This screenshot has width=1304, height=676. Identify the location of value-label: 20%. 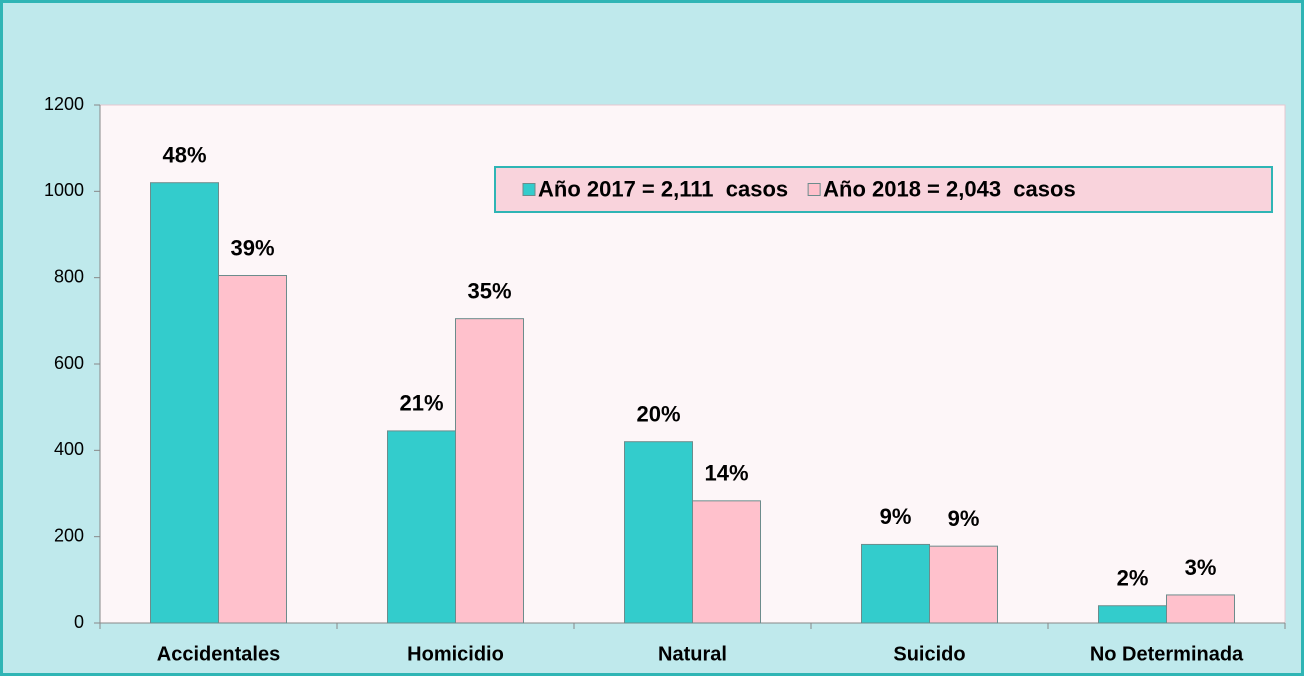
(658, 414).